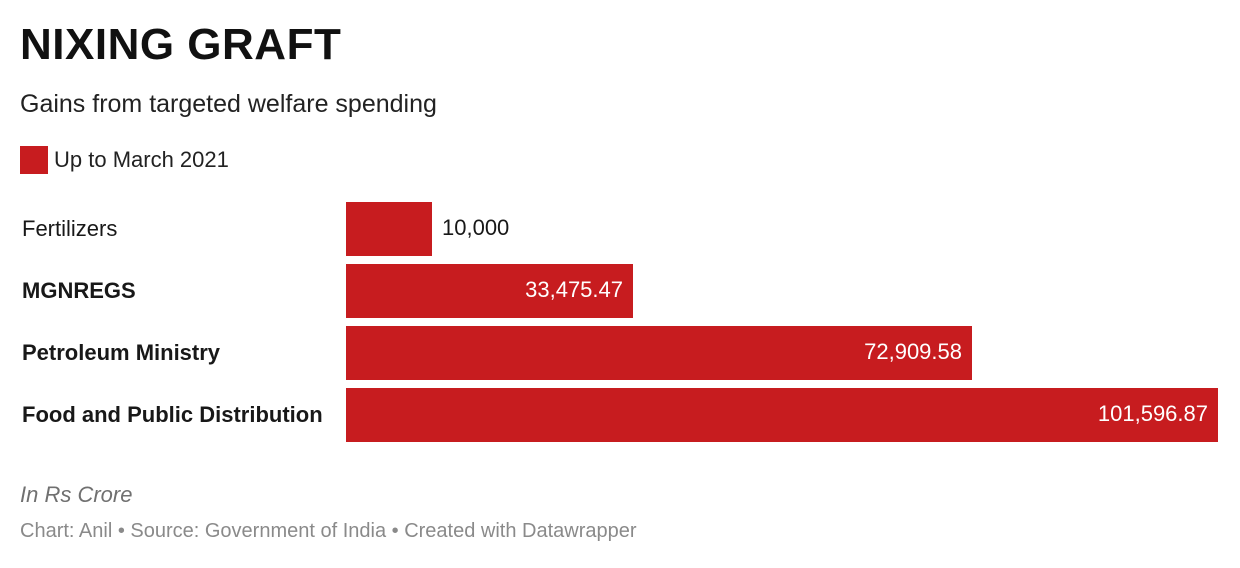  Describe the element at coordinates (1152, 413) in the screenshot. I see `bar-value-label: 101,596.87` at that location.